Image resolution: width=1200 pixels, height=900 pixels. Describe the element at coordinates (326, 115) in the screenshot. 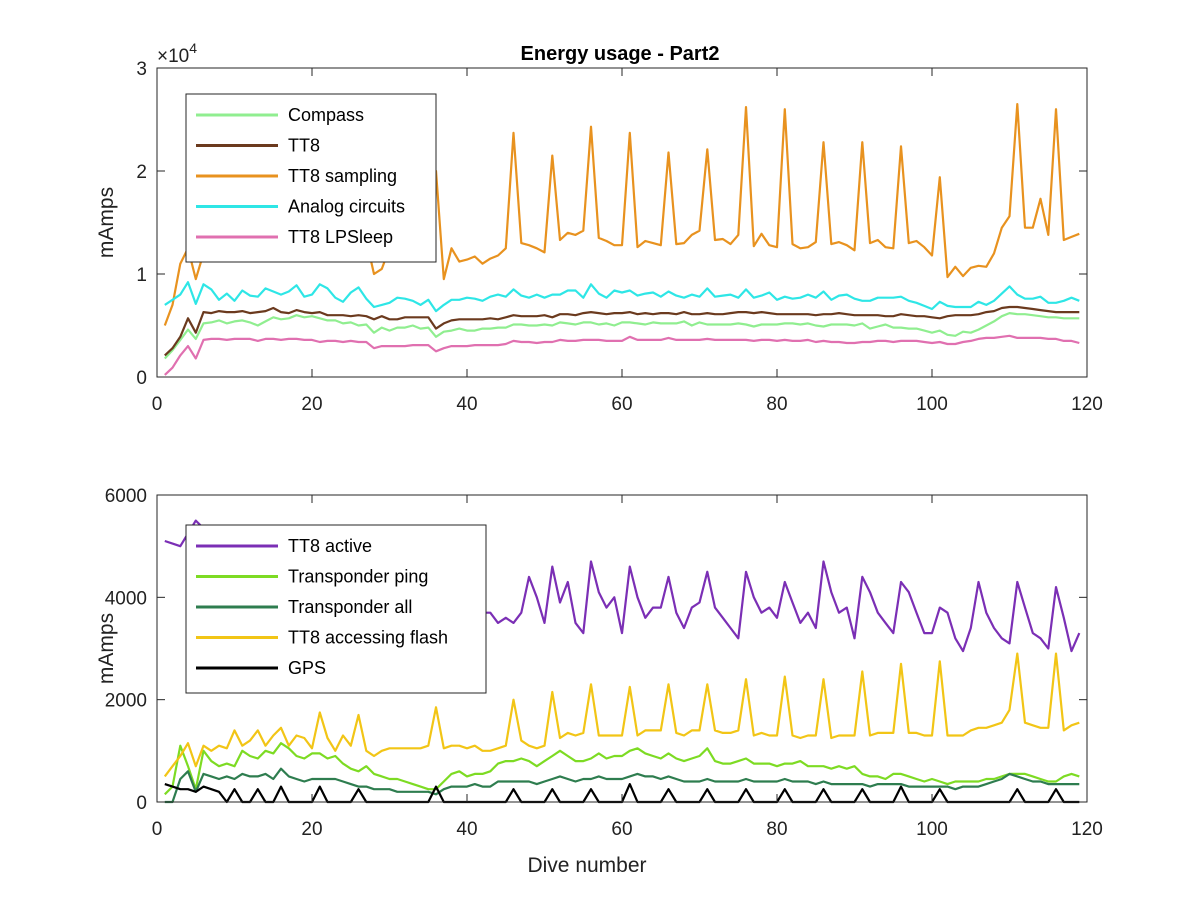

I see `legend-label-compass: Compass` at that location.